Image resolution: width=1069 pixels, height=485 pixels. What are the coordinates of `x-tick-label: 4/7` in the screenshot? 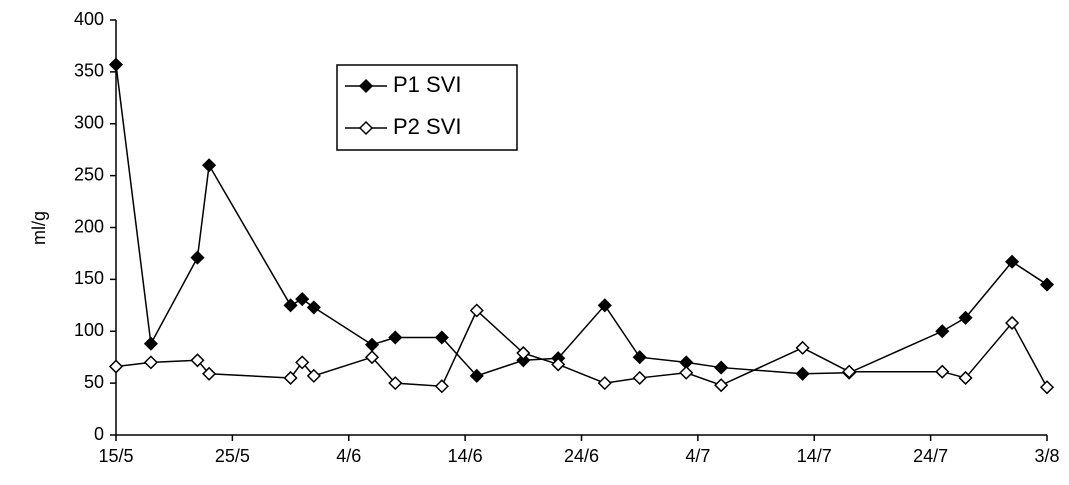 It's located at (697, 456).